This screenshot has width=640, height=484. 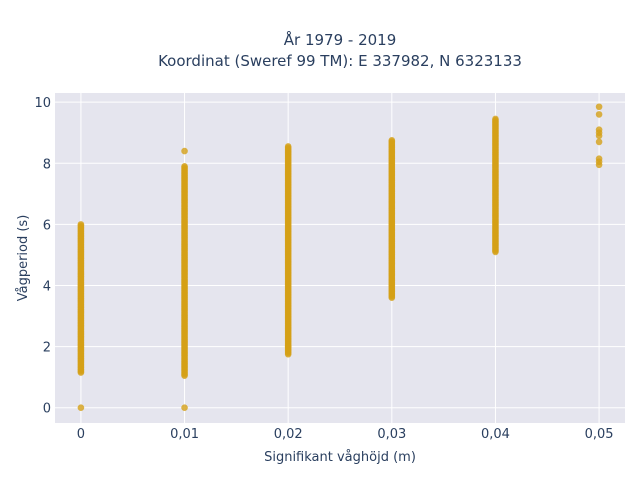 I want to click on chart-title-line1: År 1979 - 2019, so click(x=340, y=39).